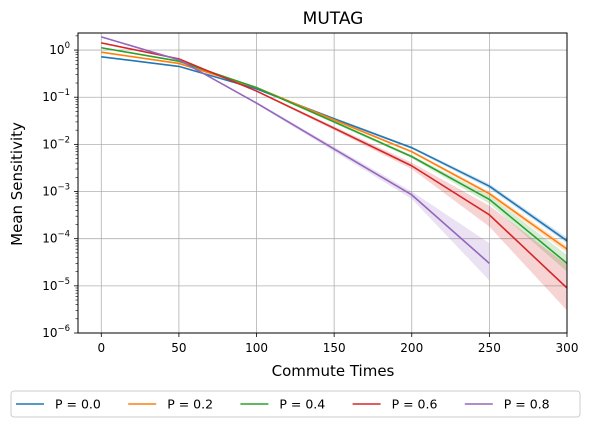 Image resolution: width=590 pixels, height=430 pixels. I want to click on x-axis-label: Commute Times, so click(333, 371).